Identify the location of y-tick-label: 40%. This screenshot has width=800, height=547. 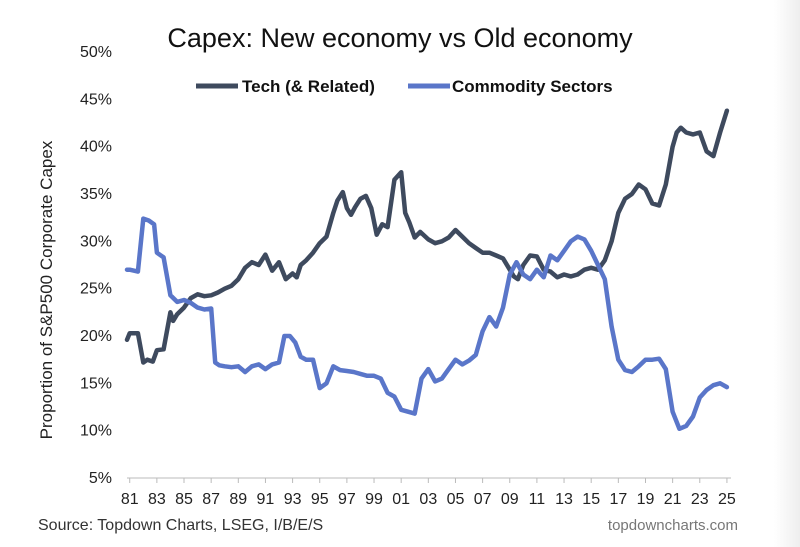
(96, 147).